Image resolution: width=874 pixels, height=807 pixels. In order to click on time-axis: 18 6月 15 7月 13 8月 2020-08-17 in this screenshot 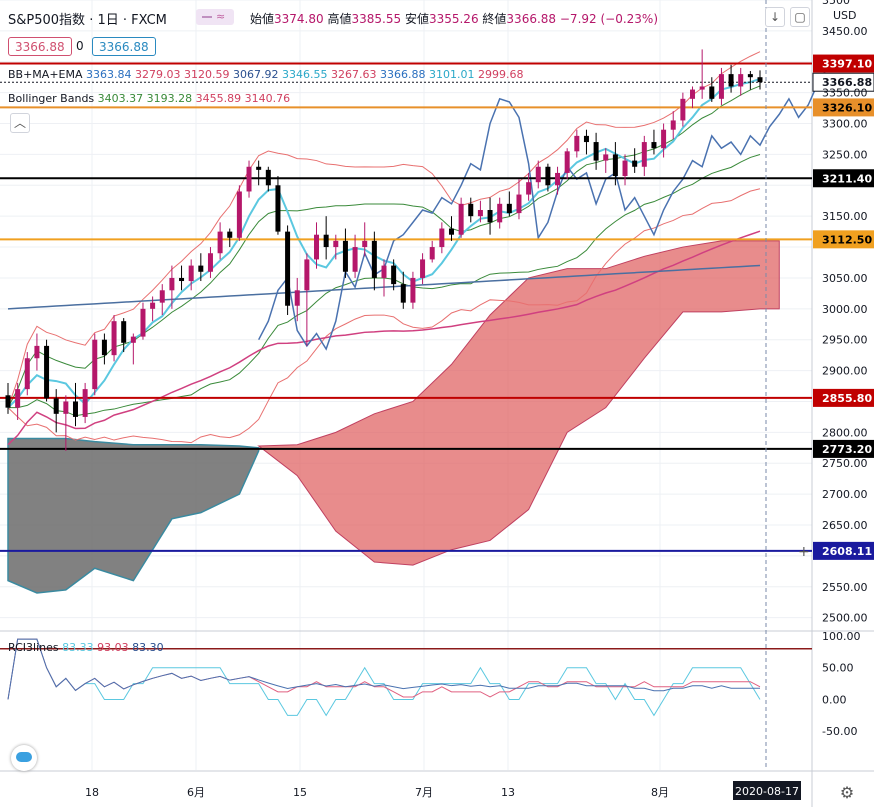, I will do `click(443, 790)`.